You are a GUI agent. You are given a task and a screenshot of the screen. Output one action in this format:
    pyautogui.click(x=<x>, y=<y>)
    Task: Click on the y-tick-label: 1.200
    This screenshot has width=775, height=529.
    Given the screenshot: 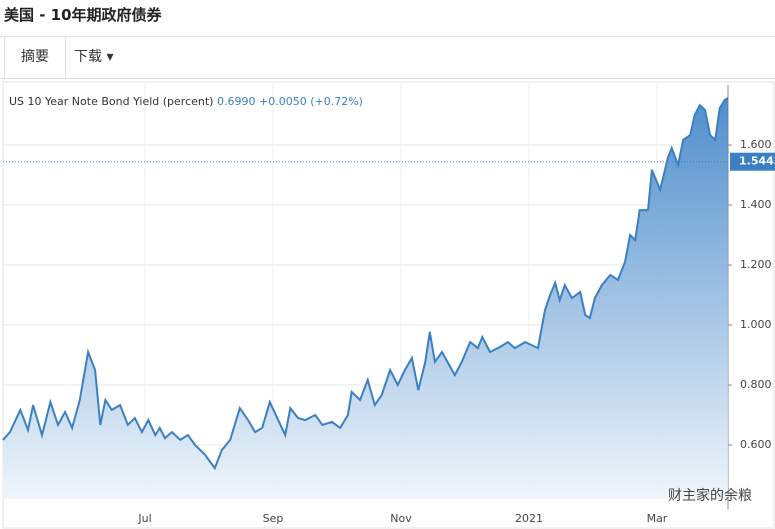 What is the action you would take?
    pyautogui.click(x=756, y=264)
    